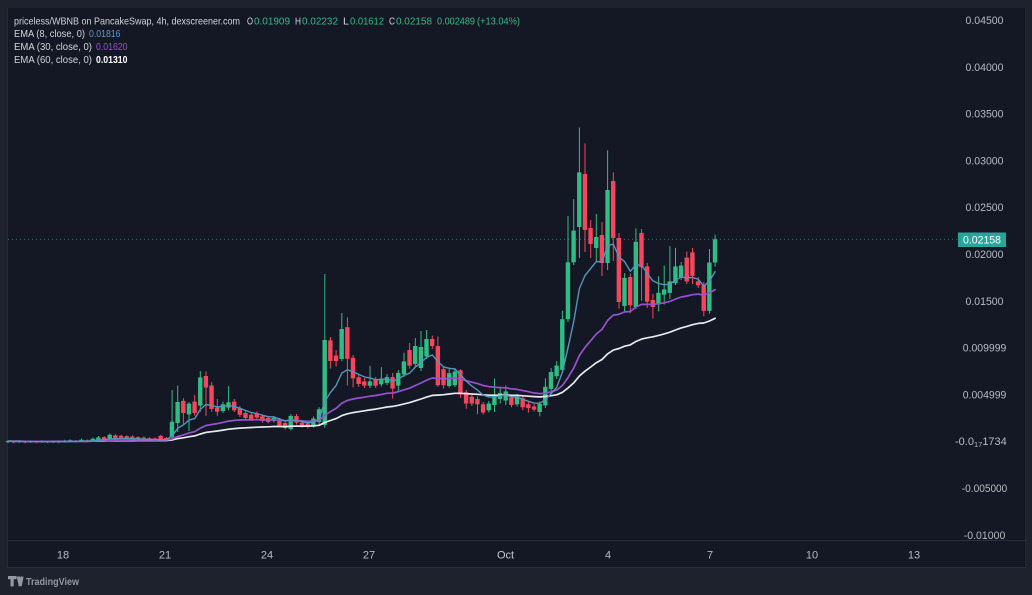  I want to click on svg-text: -0.0171734, so click(981, 442).